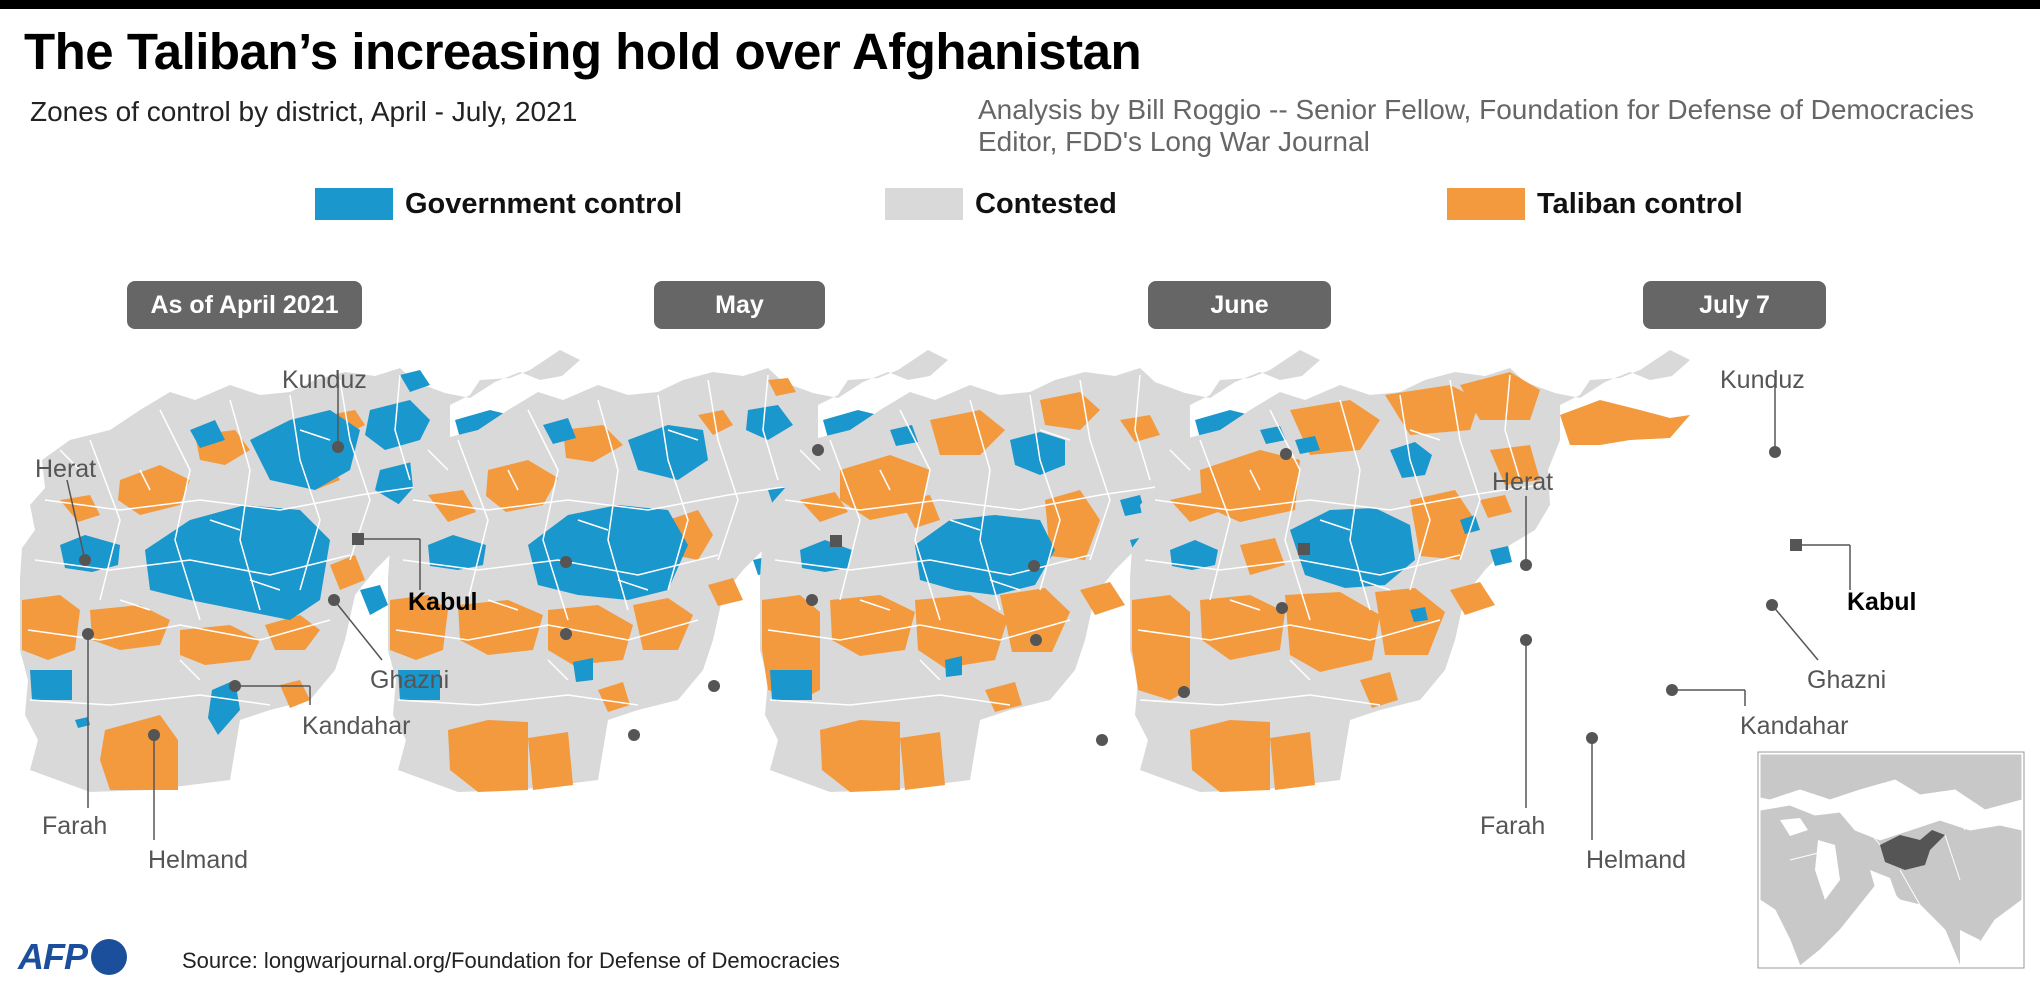 This screenshot has height=988, width=2040. I want to click on markers-july, so click(1685, 608).